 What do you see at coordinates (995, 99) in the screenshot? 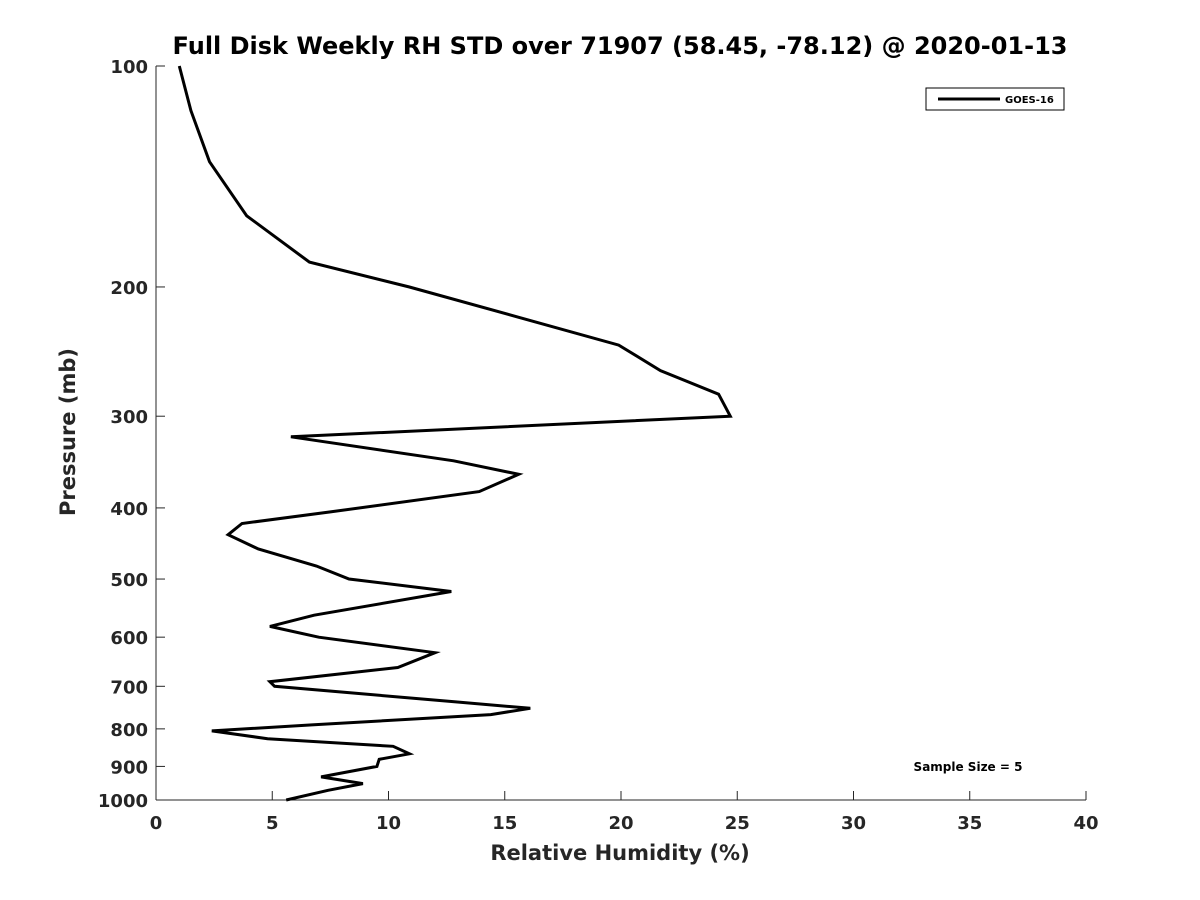
I see `legend: GOES-16` at bounding box center [995, 99].